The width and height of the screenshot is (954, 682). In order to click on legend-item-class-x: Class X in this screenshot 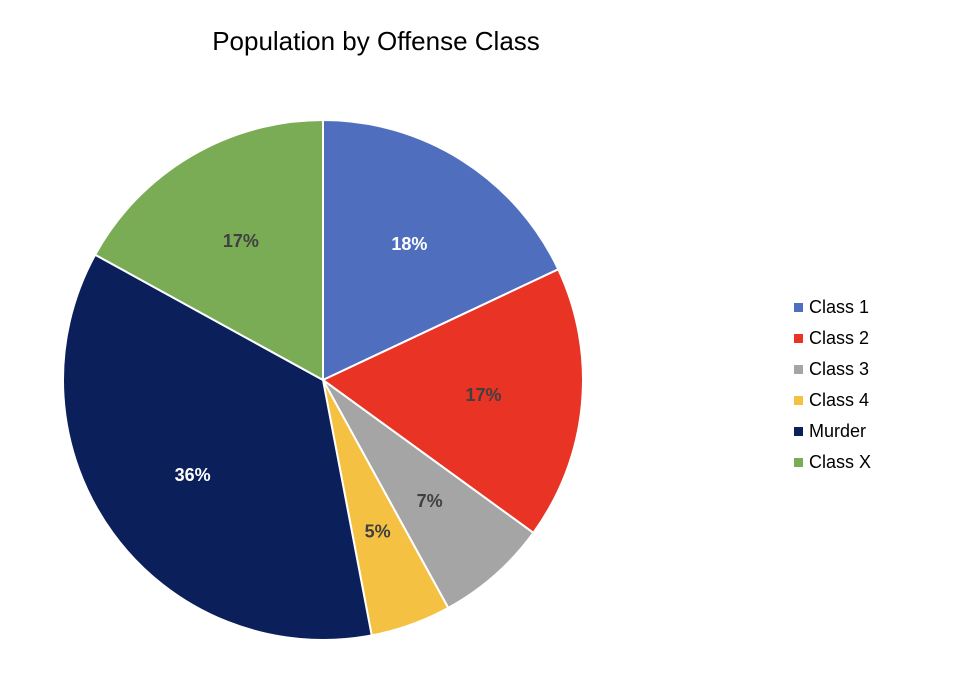, I will do `click(832, 462)`.